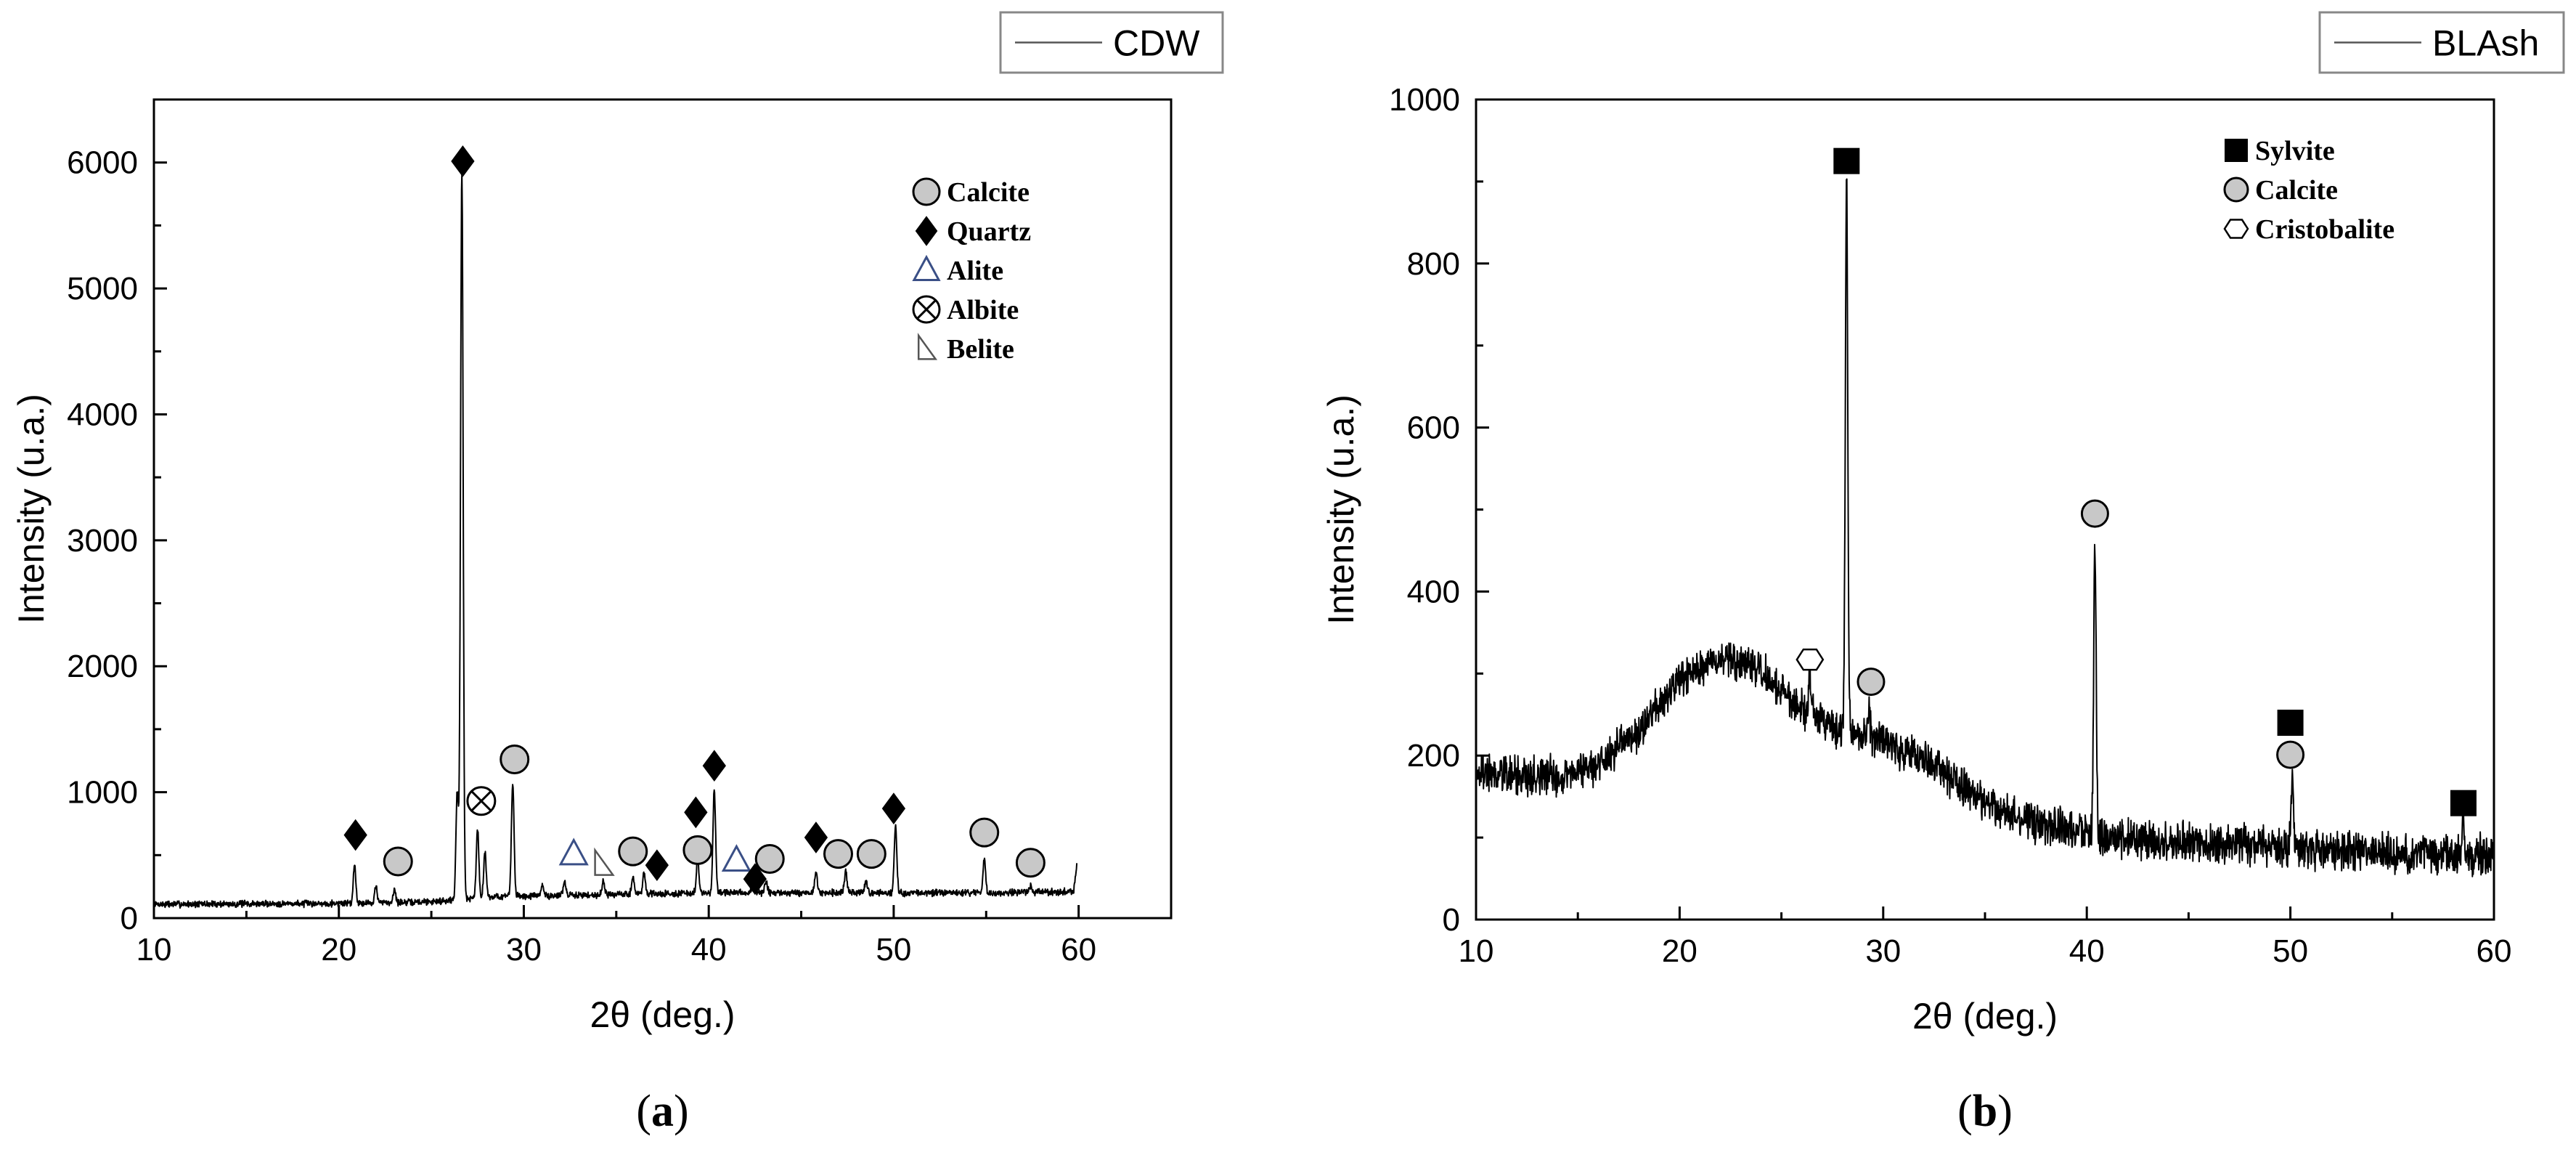 The image size is (2576, 1152). Describe the element at coordinates (1433, 756) in the screenshot. I see `y-tick-label: 200` at that location.